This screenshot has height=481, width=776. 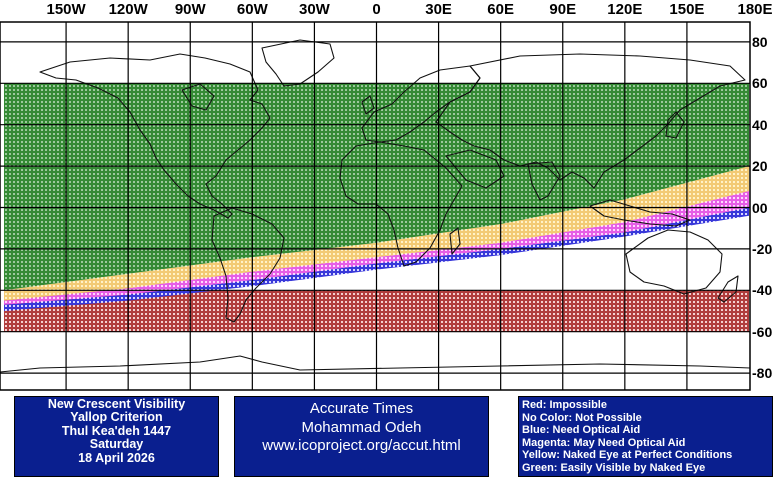 What do you see at coordinates (361, 408) in the screenshot?
I see `credit-title: Accurate Times` at bounding box center [361, 408].